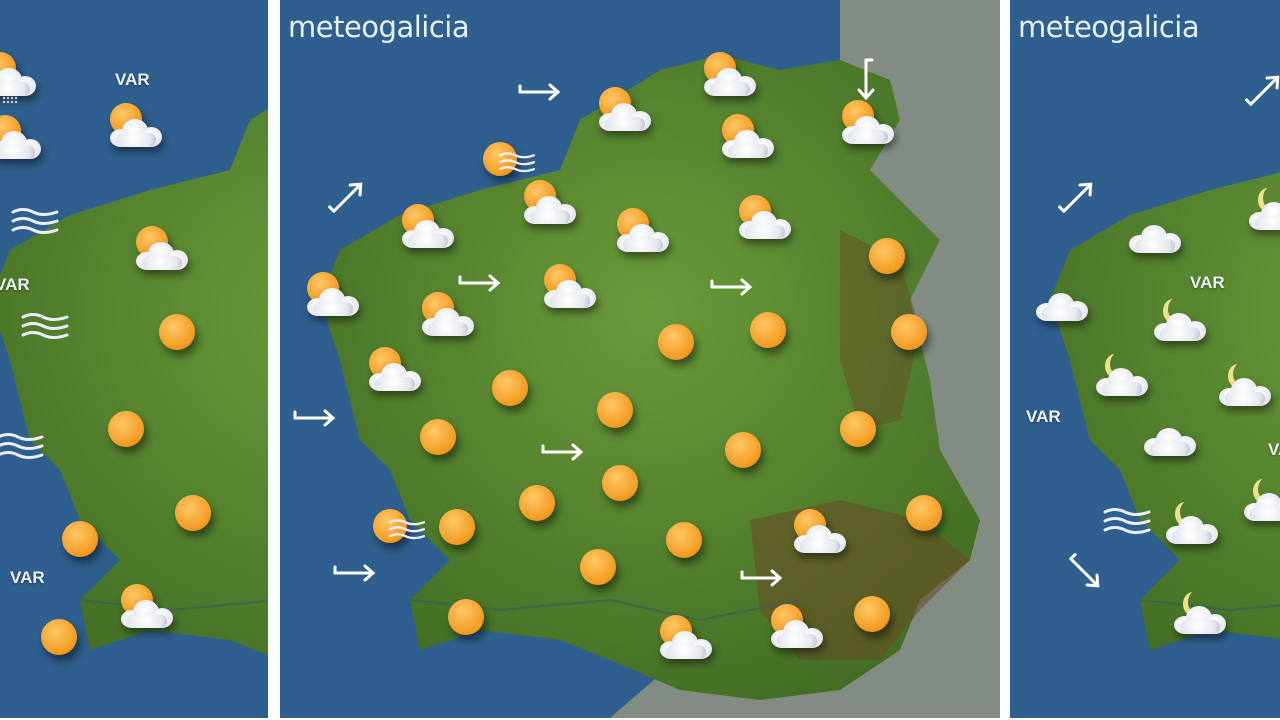 The image size is (1280, 720). Describe the element at coordinates (1165, 411) in the screenshot. I see `terrain-map` at that location.